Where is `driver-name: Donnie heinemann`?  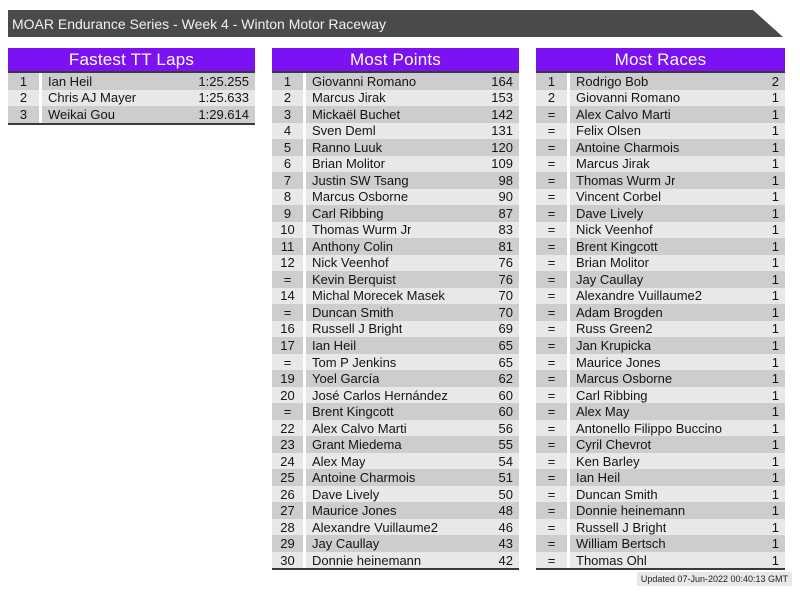
driver-name: Donnie heinemann is located at coordinates (631, 511).